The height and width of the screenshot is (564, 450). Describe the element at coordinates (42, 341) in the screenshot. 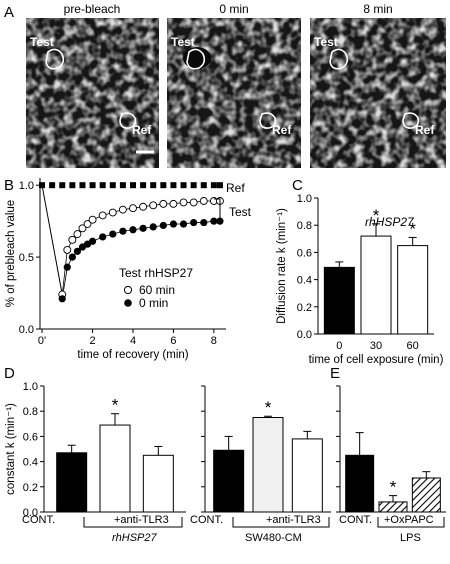

I see `x-tick-label: 0'` at that location.